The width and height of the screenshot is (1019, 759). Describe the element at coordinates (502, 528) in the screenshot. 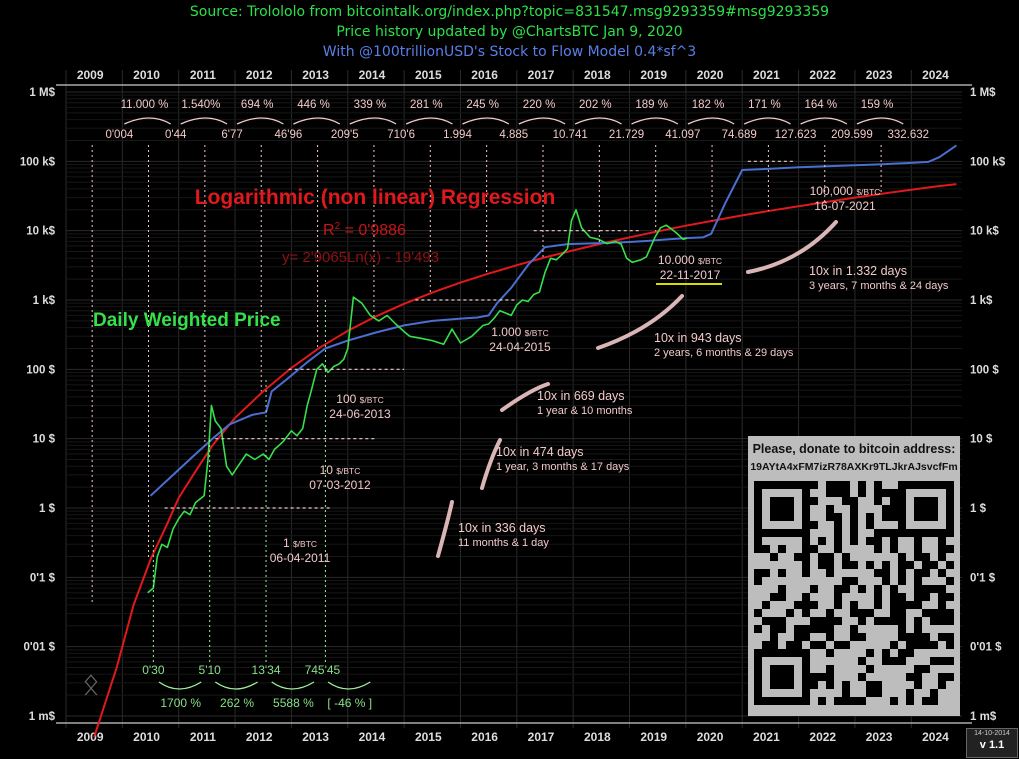

I see `period-title: 10x in 336 days` at that location.